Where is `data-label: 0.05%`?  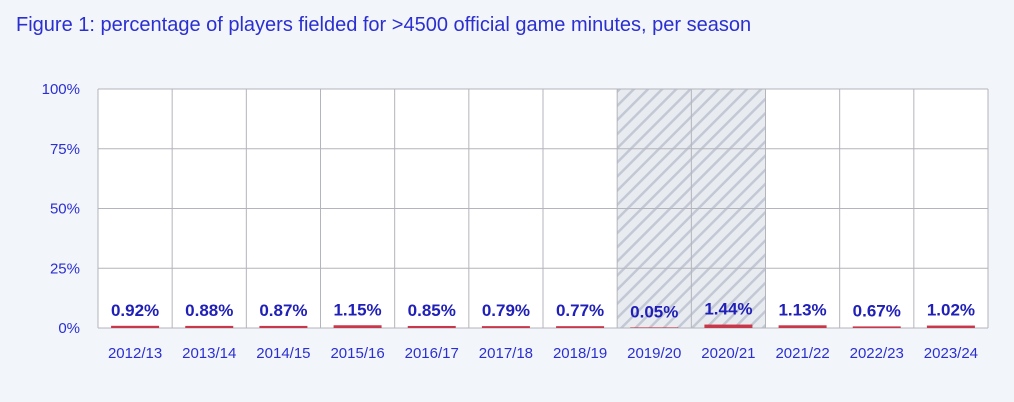
data-label: 0.05% is located at coordinates (654, 311).